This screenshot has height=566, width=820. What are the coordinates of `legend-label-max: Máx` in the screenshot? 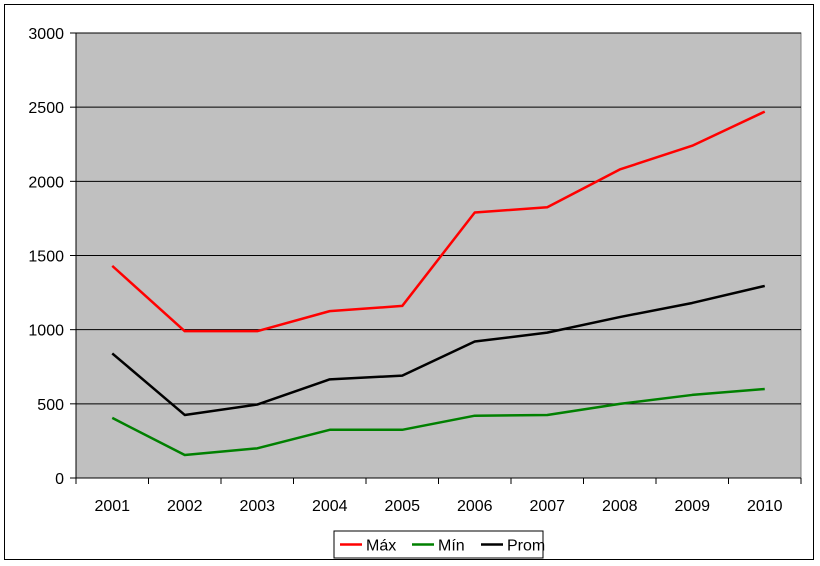 It's located at (381, 546).